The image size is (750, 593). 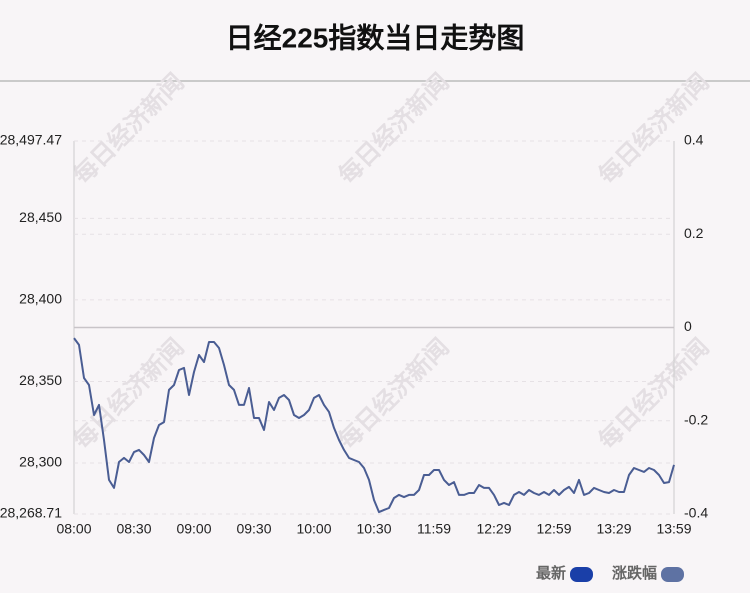 What do you see at coordinates (493, 529) in the screenshot?
I see `x-tick-label: 12:29` at bounding box center [493, 529].